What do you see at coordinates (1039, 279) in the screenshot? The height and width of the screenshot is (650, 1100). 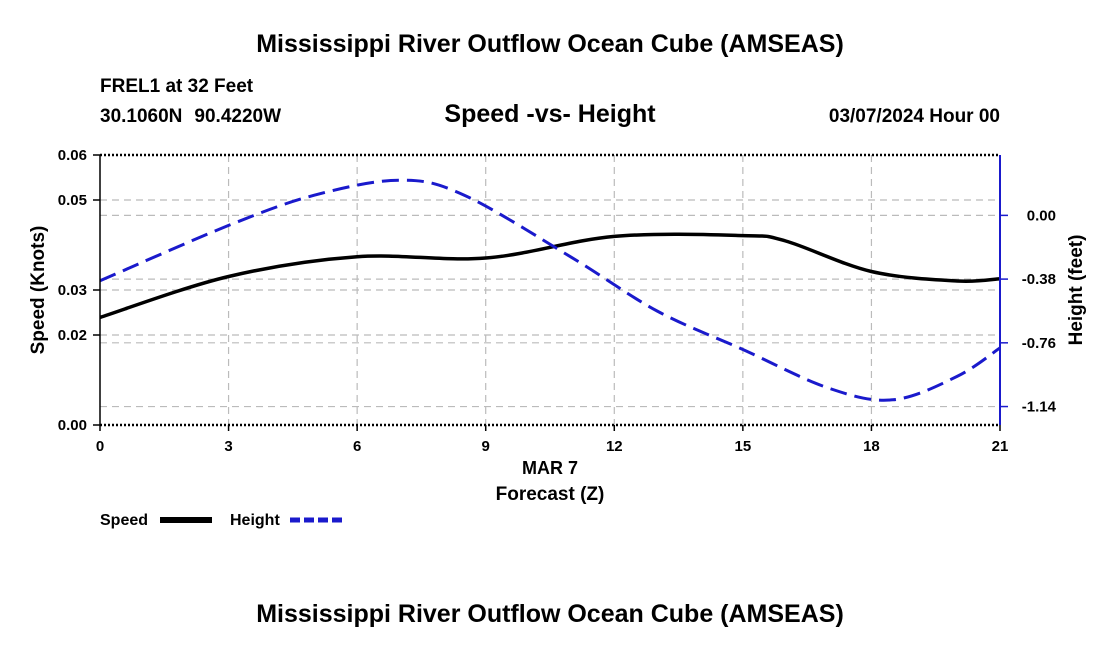 I see `y2-tick-label: -0.38` at bounding box center [1039, 279].